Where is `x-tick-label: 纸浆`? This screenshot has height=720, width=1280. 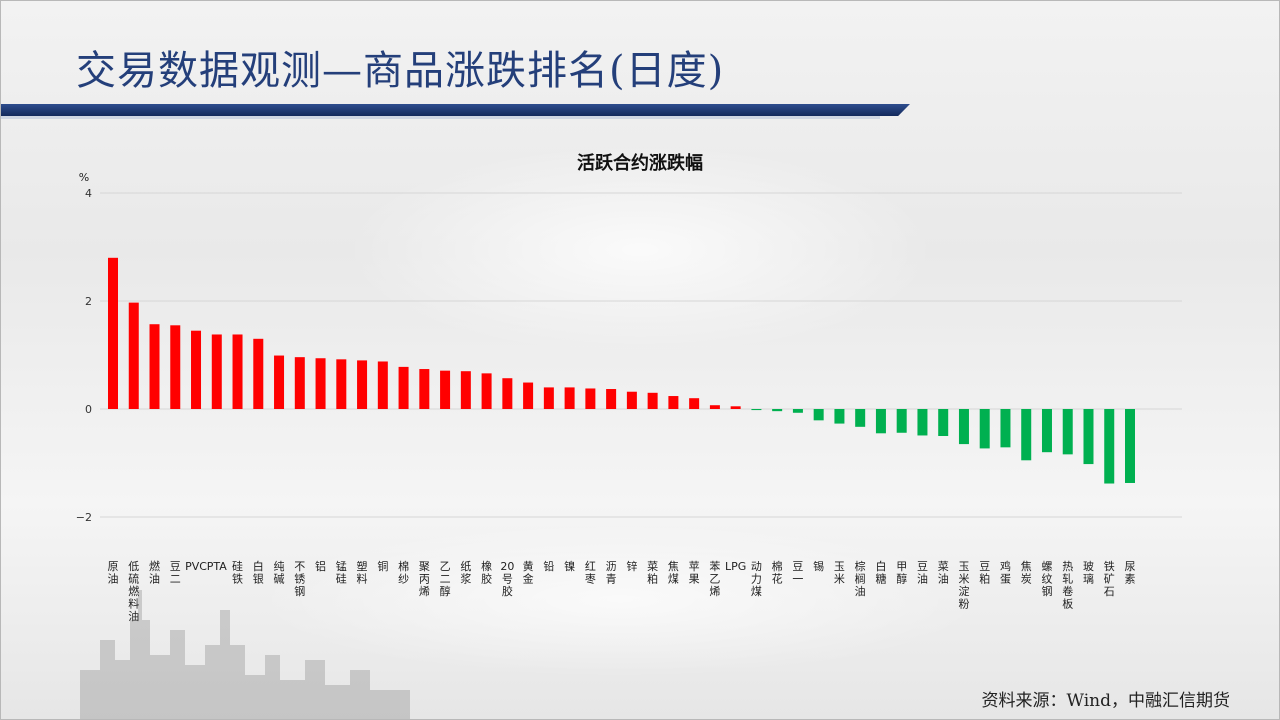 x-tick-label: 纸浆 is located at coordinates (465, 573).